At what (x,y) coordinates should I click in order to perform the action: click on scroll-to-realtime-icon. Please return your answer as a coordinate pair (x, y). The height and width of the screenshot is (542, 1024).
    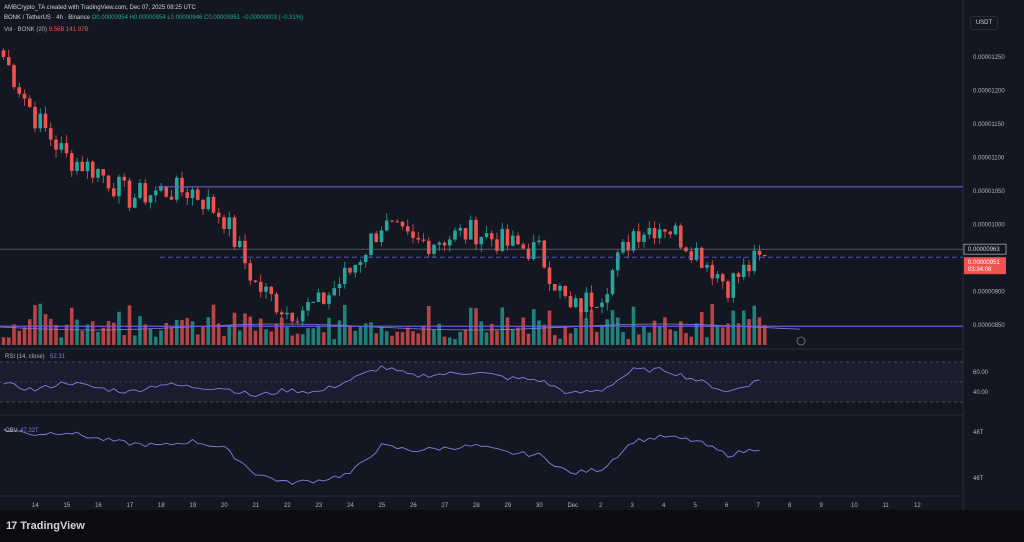
    Looking at the image, I should click on (801, 341).